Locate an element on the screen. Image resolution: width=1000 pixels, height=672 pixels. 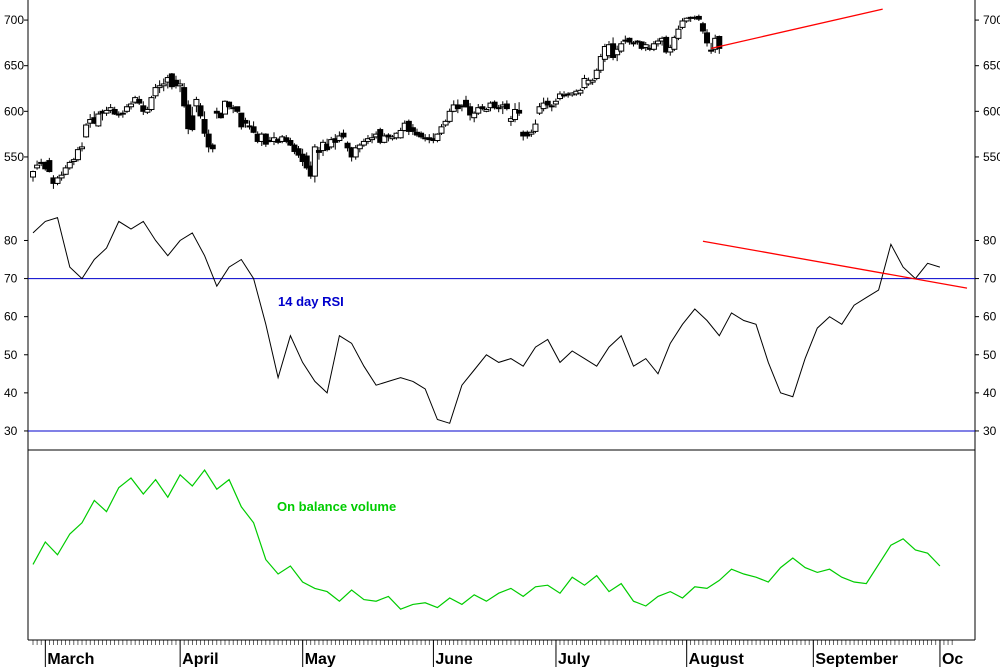
rsi-trendline is located at coordinates (835, 264).